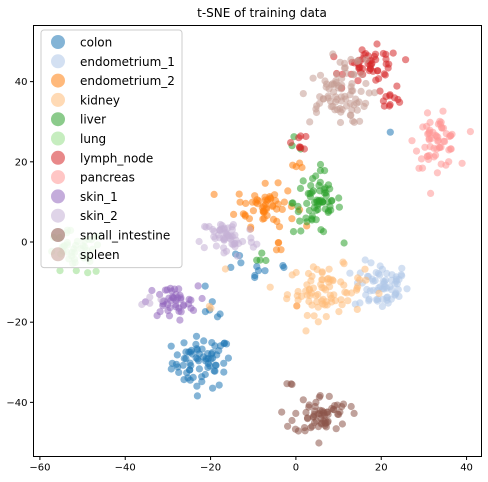  Describe the element at coordinates (125, 468) in the screenshot. I see `x-tick-label: −40` at that location.